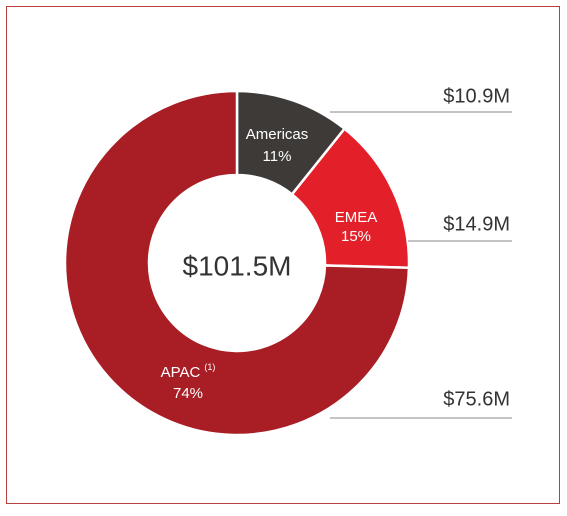 The image size is (567, 516). What do you see at coordinates (237, 265) in the screenshot?
I see `total-label: $101.5M` at bounding box center [237, 265].